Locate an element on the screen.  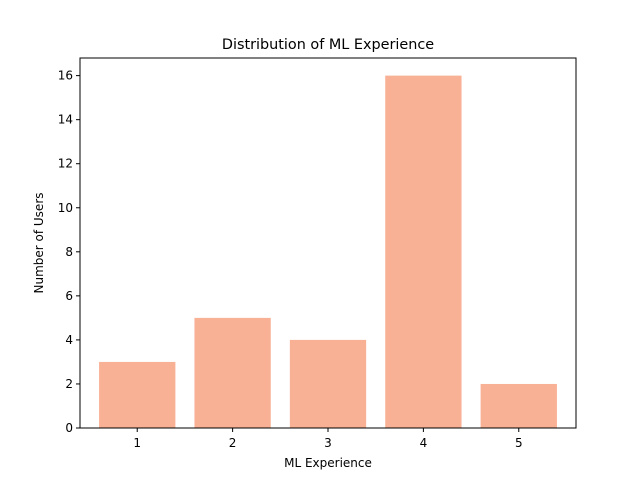
chart-title: Distribution of ML Experience is located at coordinates (328, 45).